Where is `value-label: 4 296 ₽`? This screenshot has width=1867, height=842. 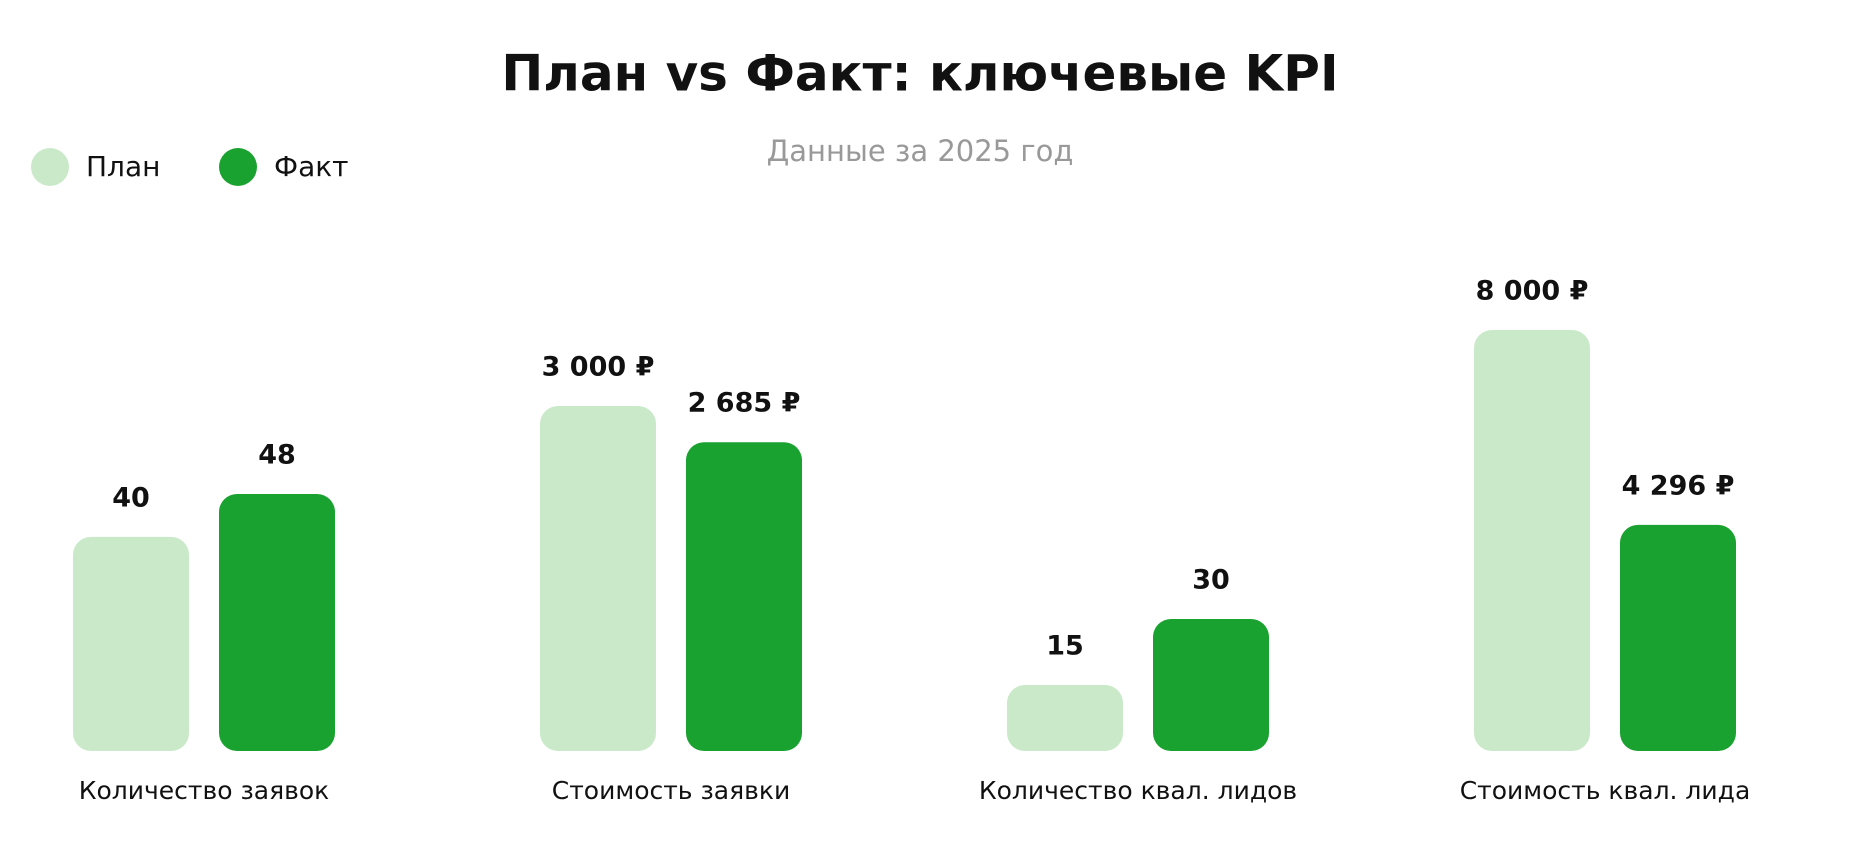 value-label: 4 296 ₽ is located at coordinates (1678, 485).